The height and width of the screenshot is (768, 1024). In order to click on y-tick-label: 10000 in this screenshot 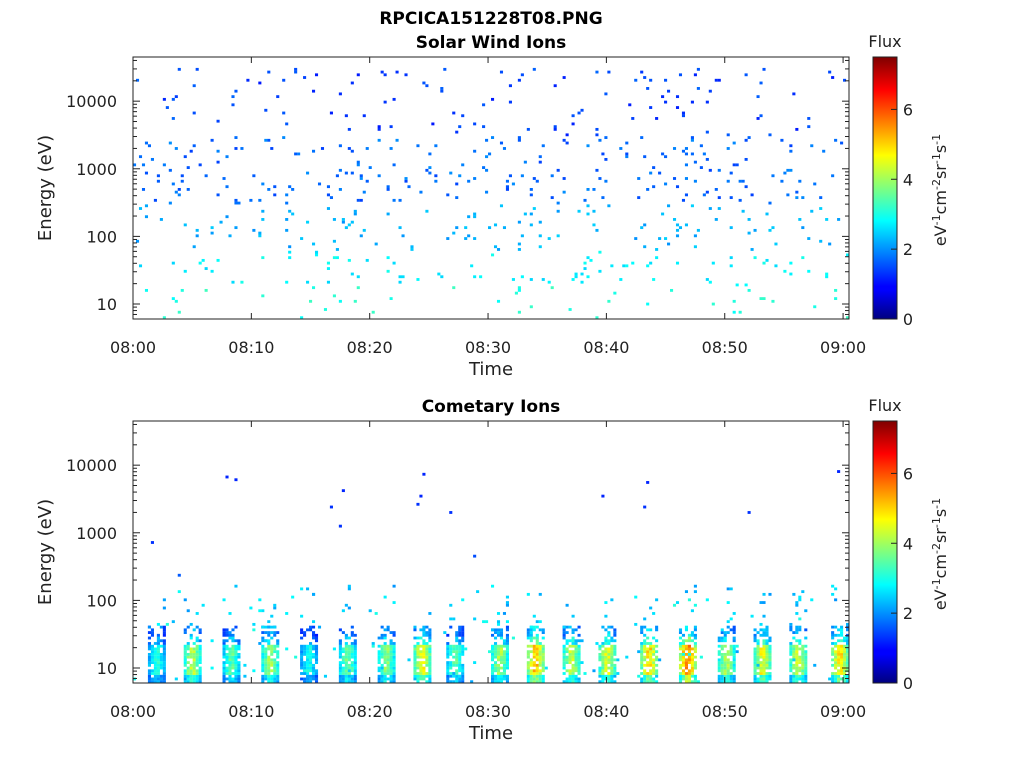, I will do `click(91, 101)`.